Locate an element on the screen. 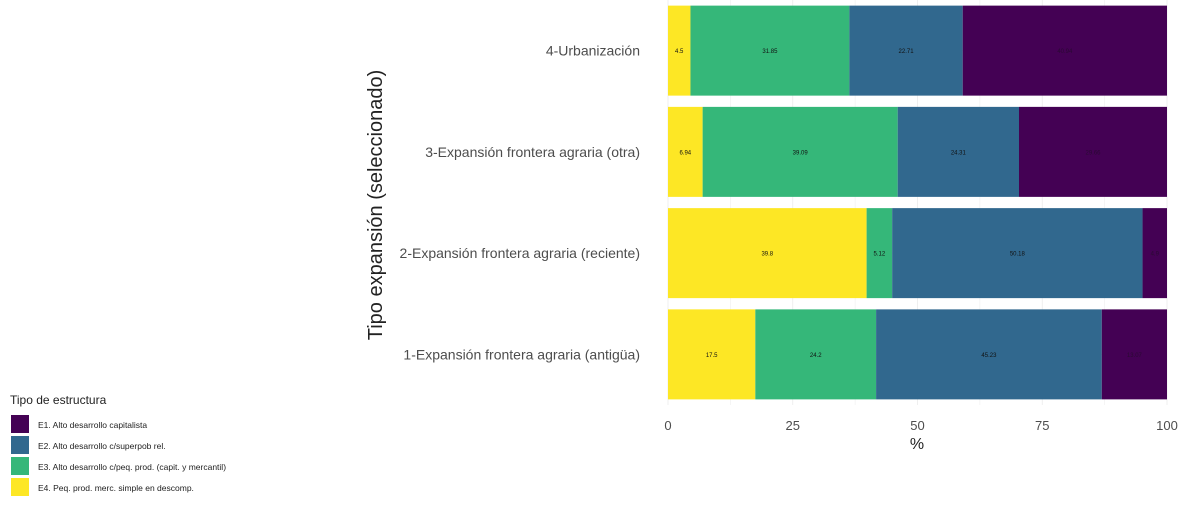  bar-value-label: 39.09 is located at coordinates (801, 153).